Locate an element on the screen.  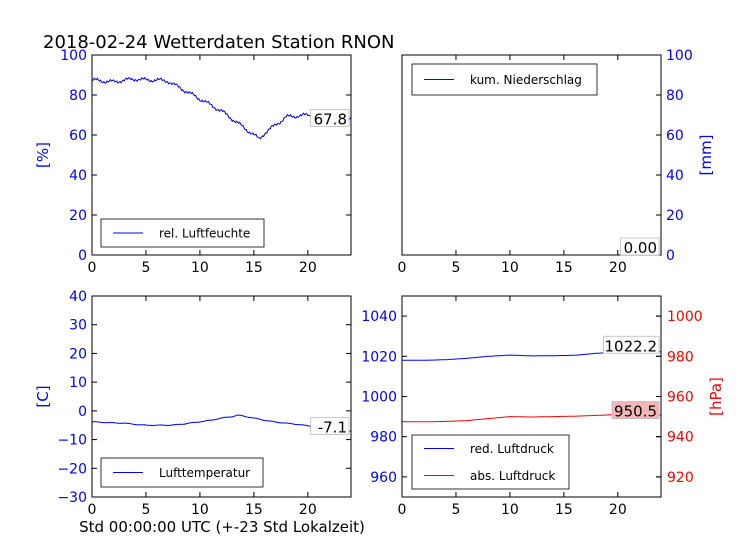
x-axis-label: Std 00:00:00 UTC (+-23 Std Lokalzeit) is located at coordinates (222, 527).